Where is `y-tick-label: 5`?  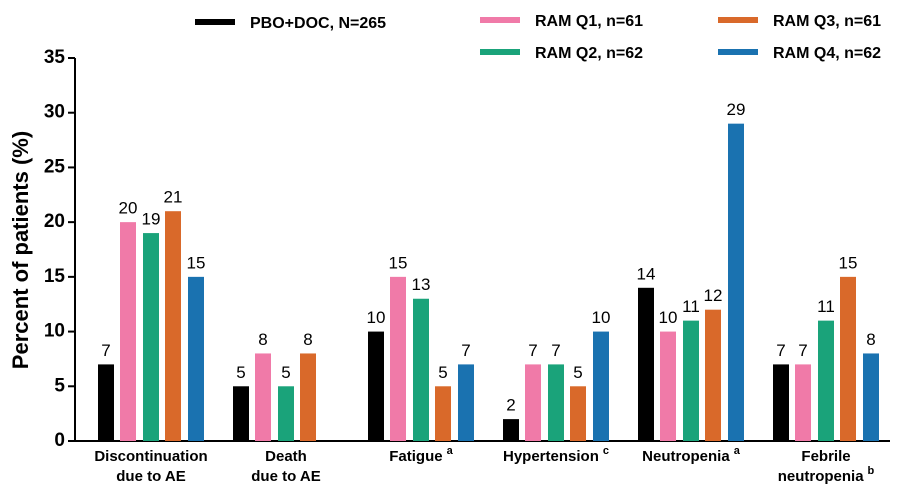 y-tick-label: 5 is located at coordinates (59, 385).